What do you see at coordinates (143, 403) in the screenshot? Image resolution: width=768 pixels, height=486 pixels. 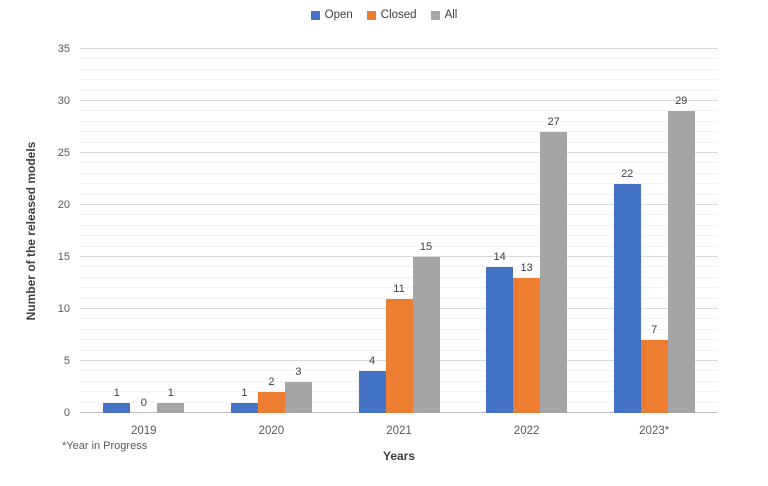 I see `value-label-closed-2019: 0` at bounding box center [143, 403].